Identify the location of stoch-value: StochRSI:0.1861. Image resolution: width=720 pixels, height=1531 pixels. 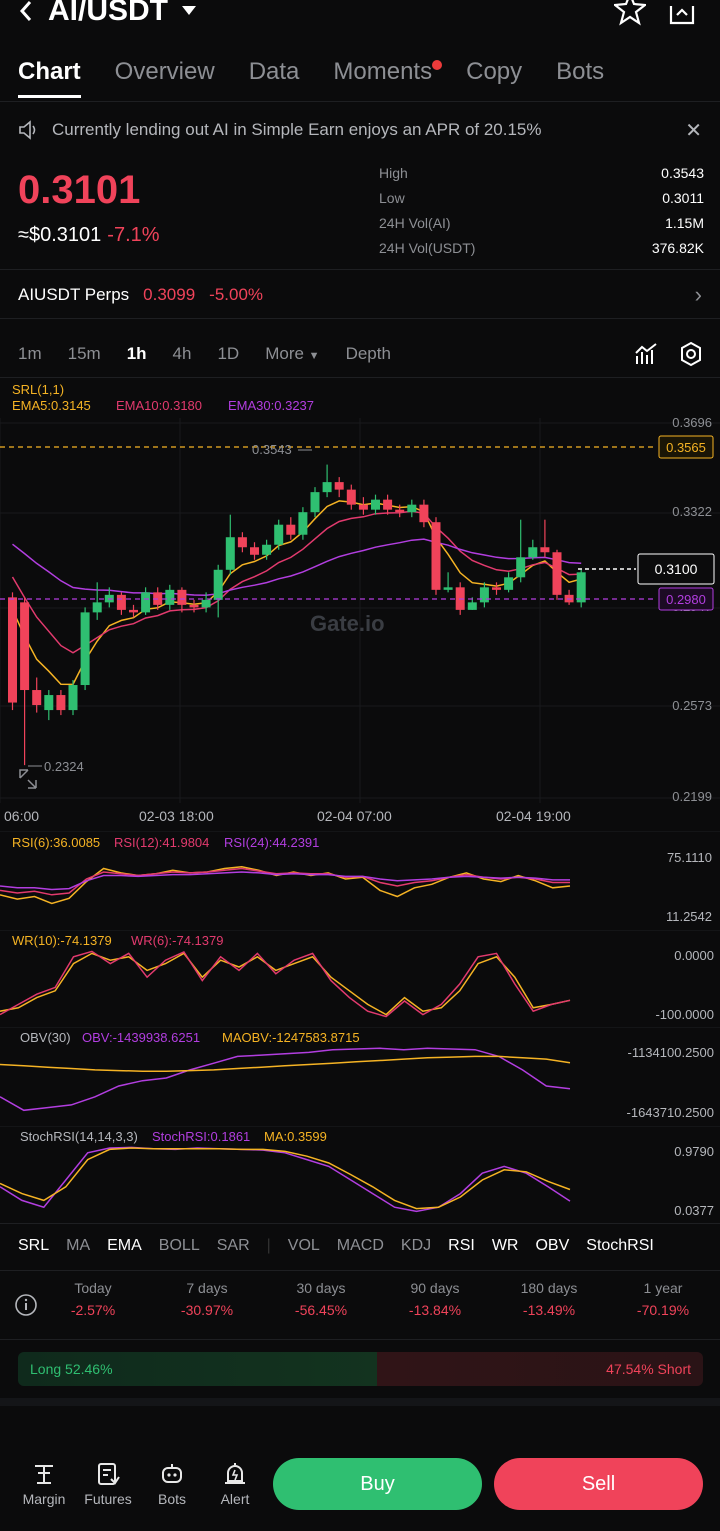
(201, 1136).